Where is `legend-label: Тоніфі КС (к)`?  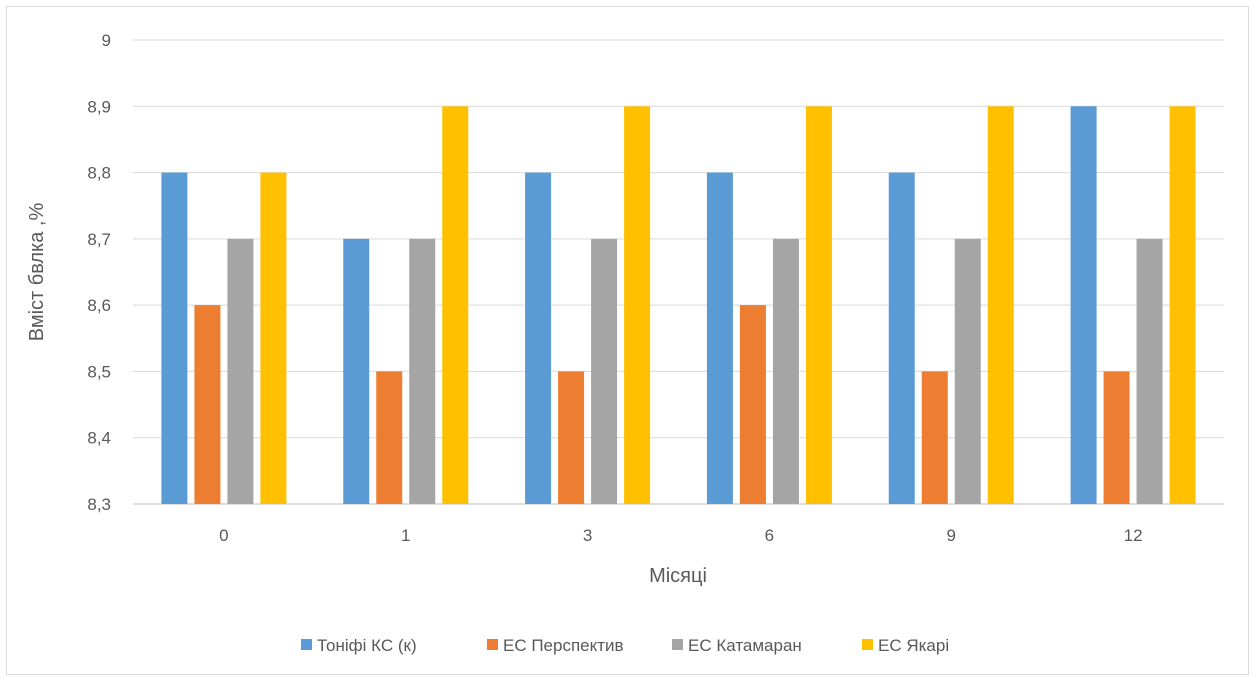
legend-label: Тоніфі КС (к) is located at coordinates (367, 645).